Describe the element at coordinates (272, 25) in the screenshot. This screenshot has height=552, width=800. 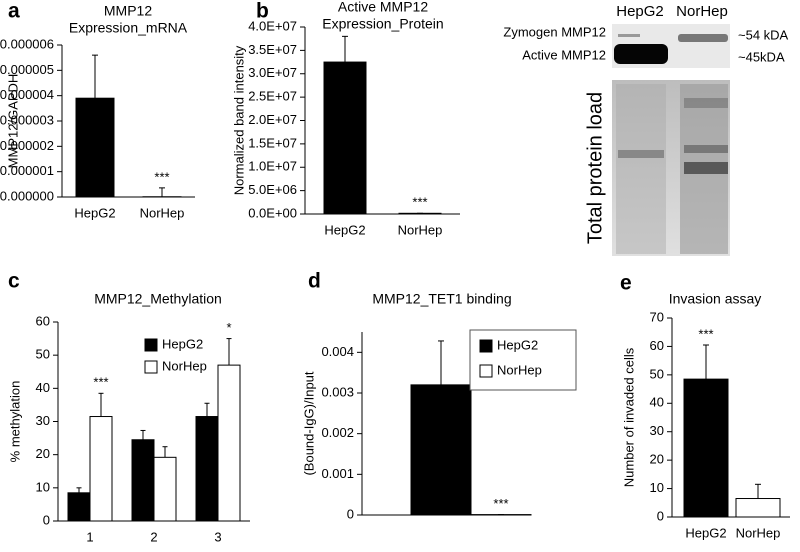
I see `y-tick-label: 4.0E+07` at that location.